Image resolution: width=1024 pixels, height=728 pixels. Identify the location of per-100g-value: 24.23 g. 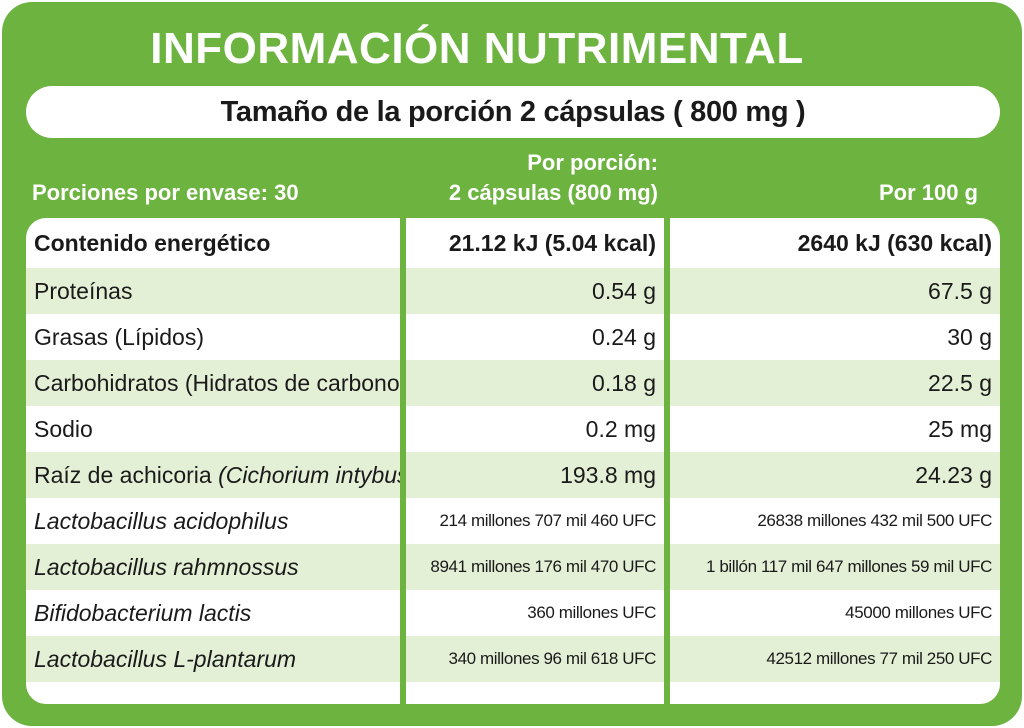
(953, 475).